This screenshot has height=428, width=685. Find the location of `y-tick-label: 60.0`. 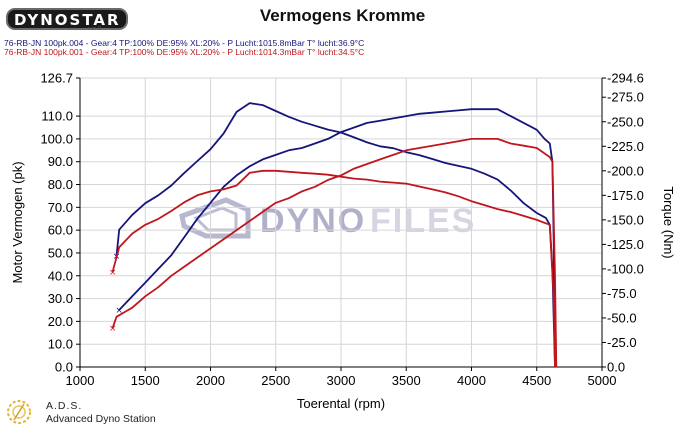

y-tick-label: 60.0 is located at coordinates (60, 230).